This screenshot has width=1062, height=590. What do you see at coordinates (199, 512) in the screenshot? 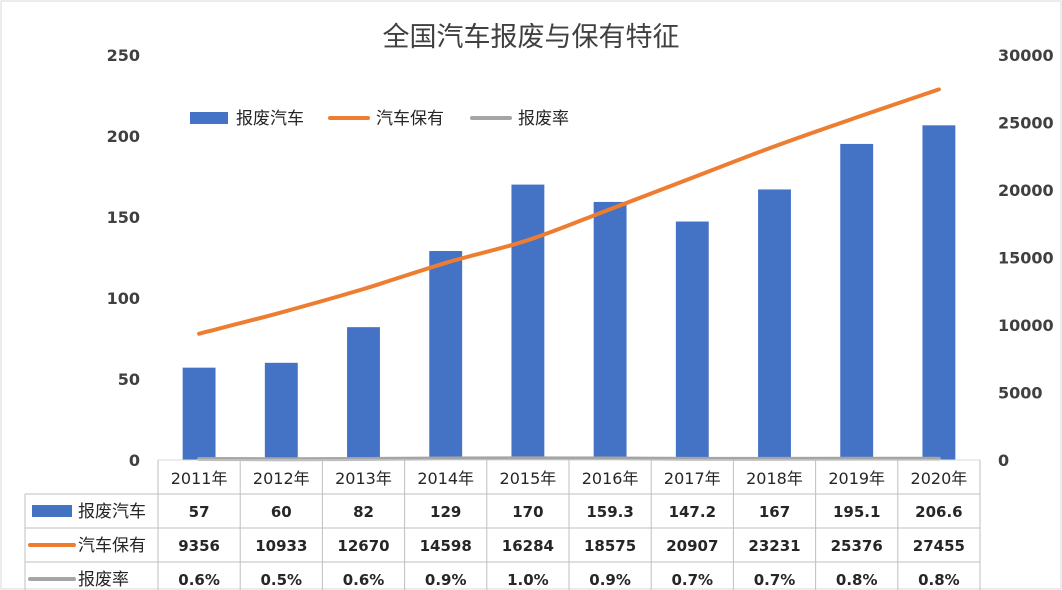
I see `table-cell-value: 57` at bounding box center [199, 512].